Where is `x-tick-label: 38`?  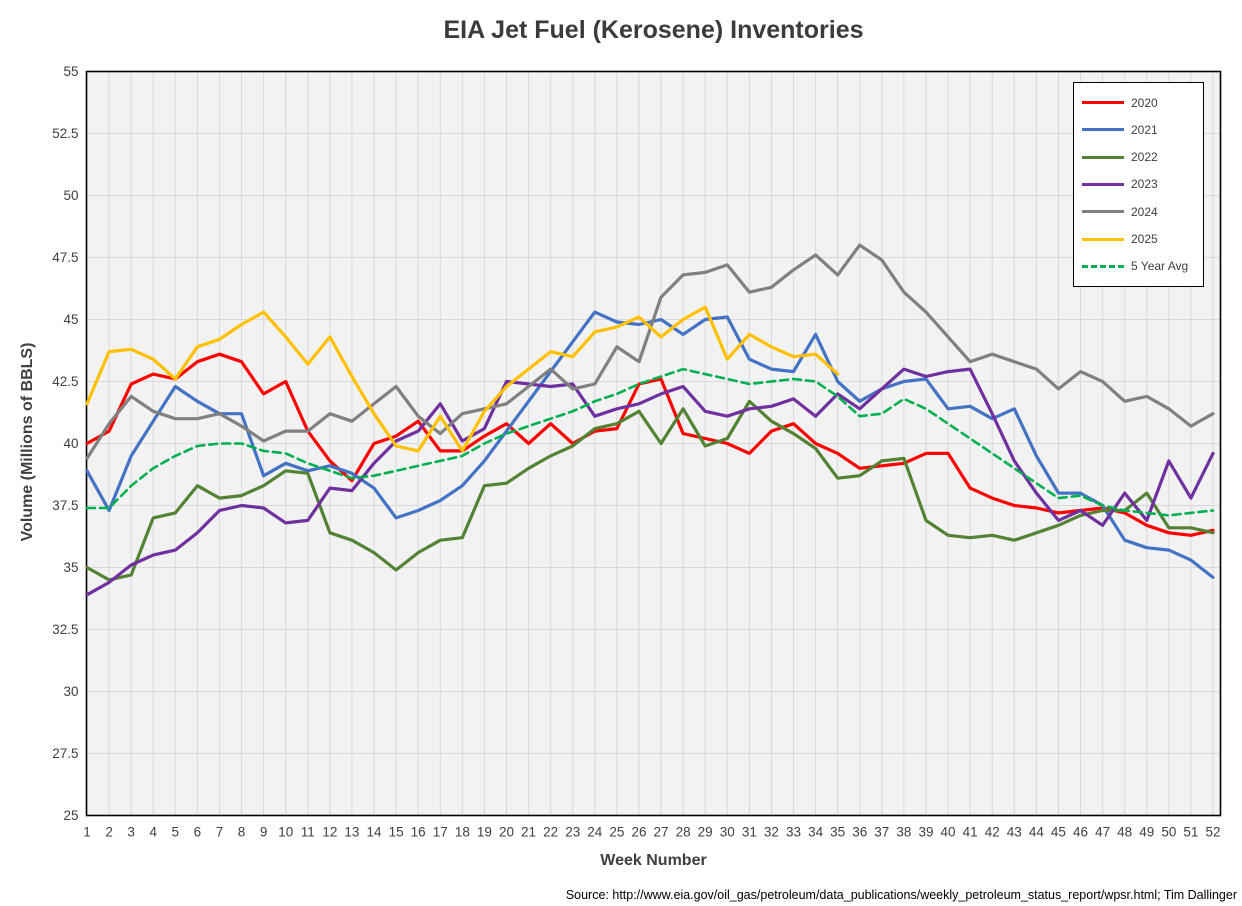
x-tick-label: 38 is located at coordinates (903, 832).